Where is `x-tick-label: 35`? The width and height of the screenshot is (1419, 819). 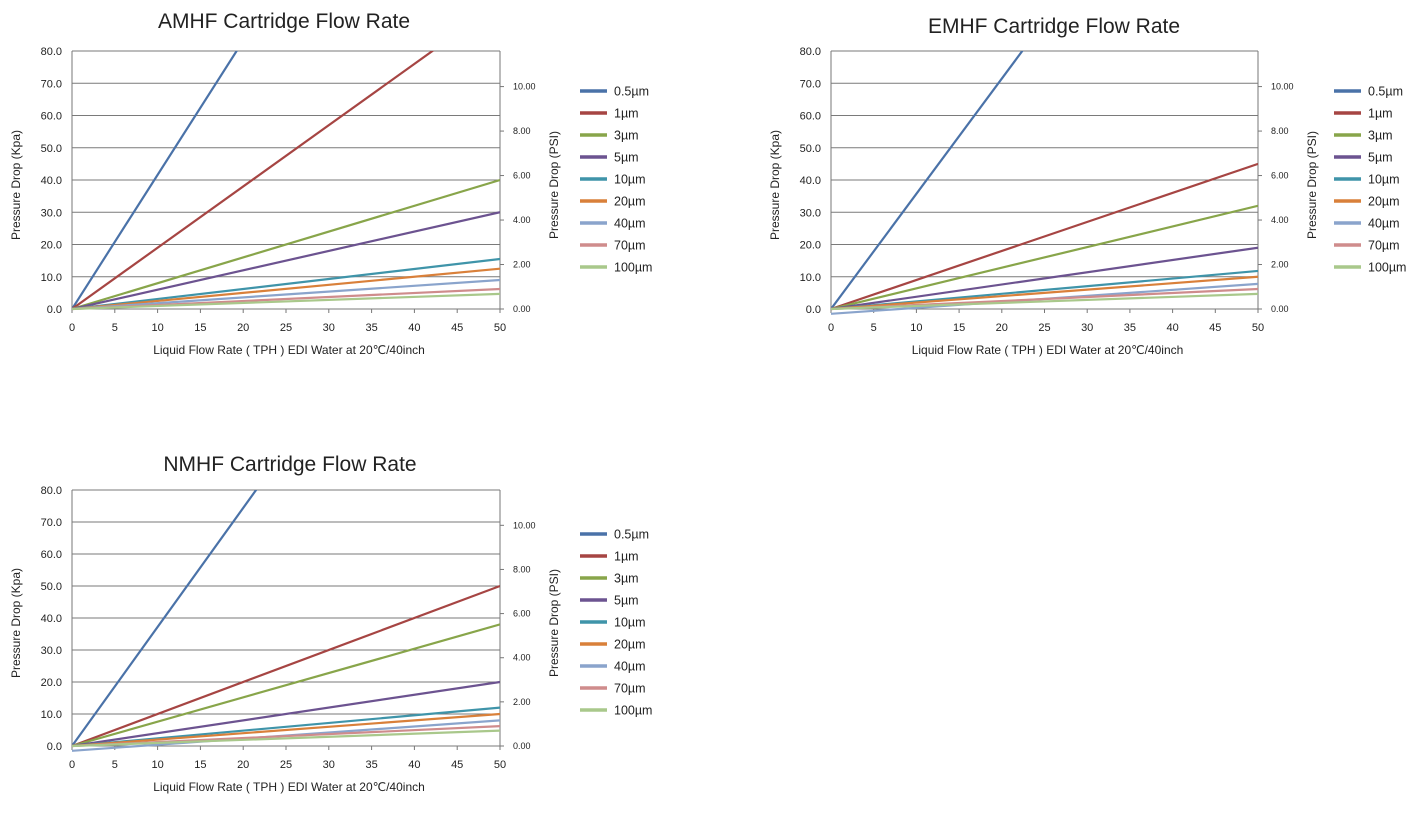
x-tick-label: 35 is located at coordinates (371, 328).